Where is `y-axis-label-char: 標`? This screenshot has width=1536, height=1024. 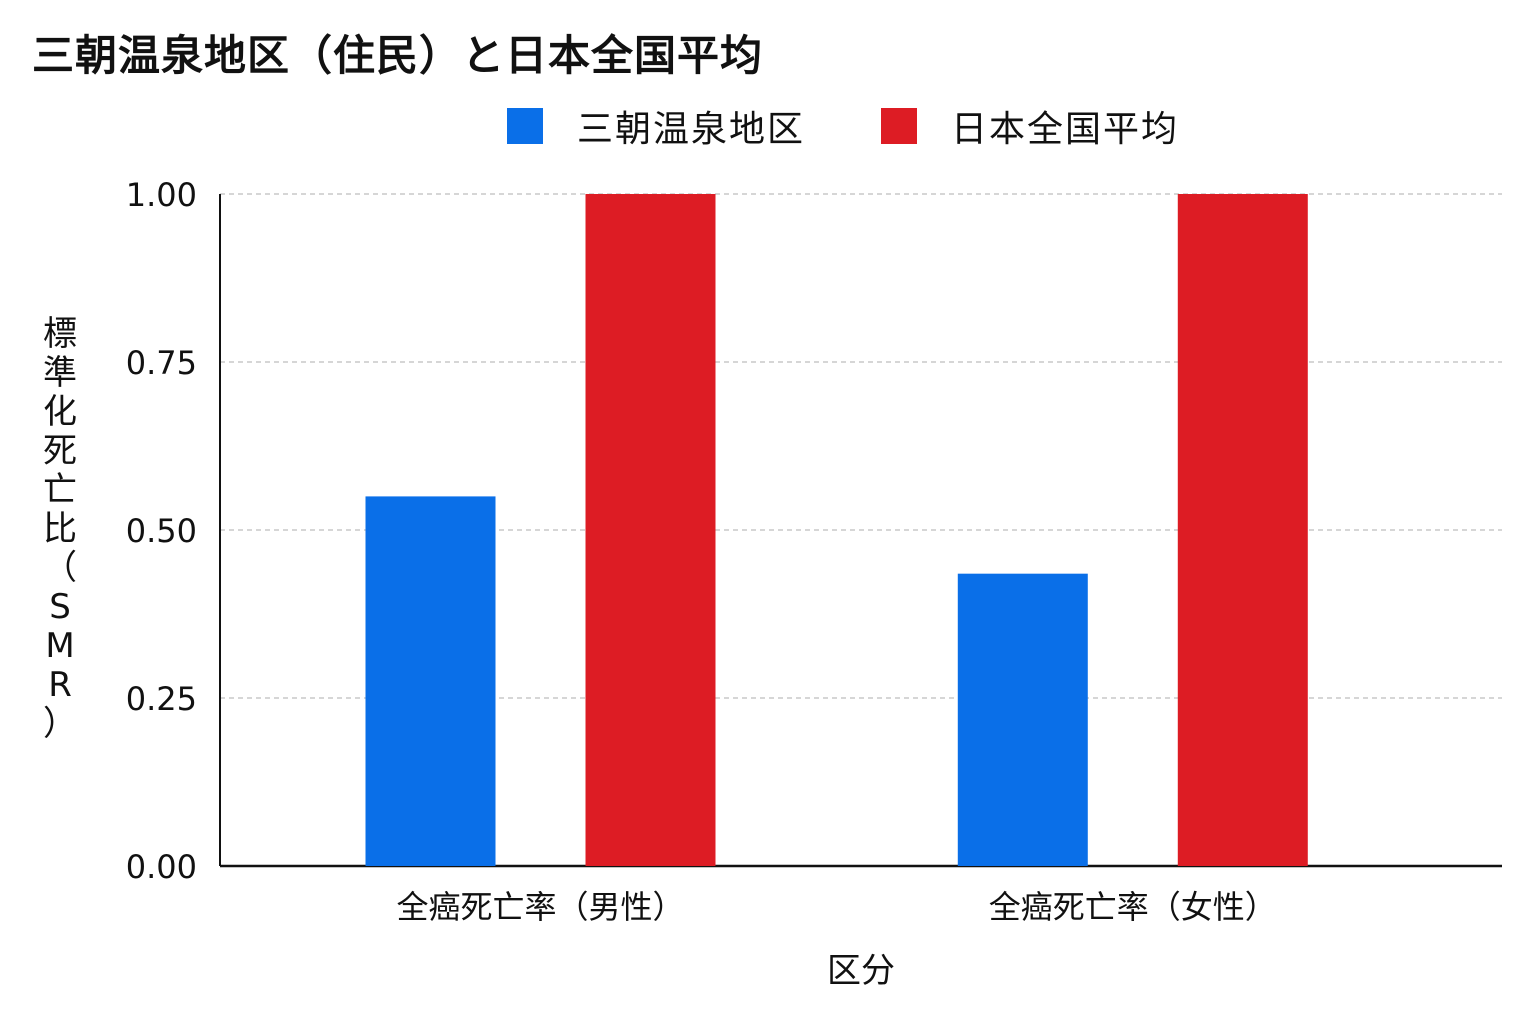 y-axis-label-char: 標 is located at coordinates (60, 334).